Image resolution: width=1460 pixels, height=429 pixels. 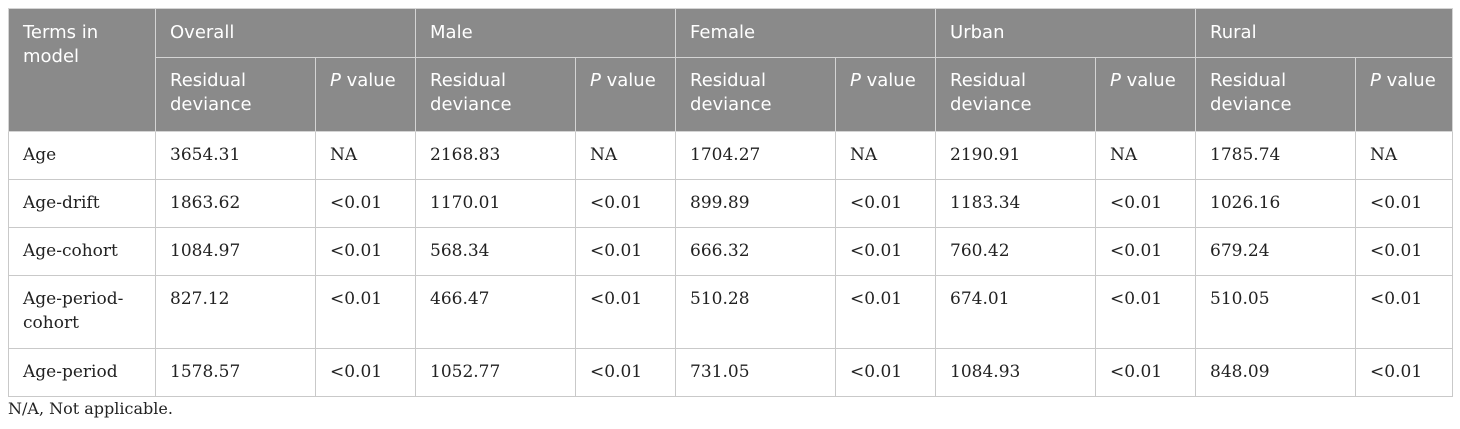 What do you see at coordinates (546, 33) in the screenshot?
I see `group-header-male: Male` at bounding box center [546, 33].